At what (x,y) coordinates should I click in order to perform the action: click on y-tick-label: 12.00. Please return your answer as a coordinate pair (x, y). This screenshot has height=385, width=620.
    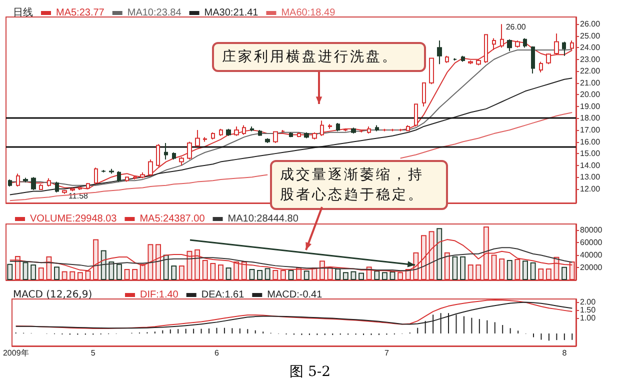
    Looking at the image, I should click on (590, 189).